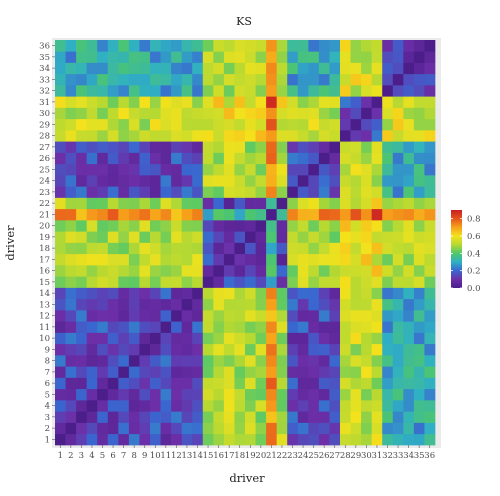  Describe the element at coordinates (419, 456) in the screenshot. I see `x-tick-label: 35` at that location.